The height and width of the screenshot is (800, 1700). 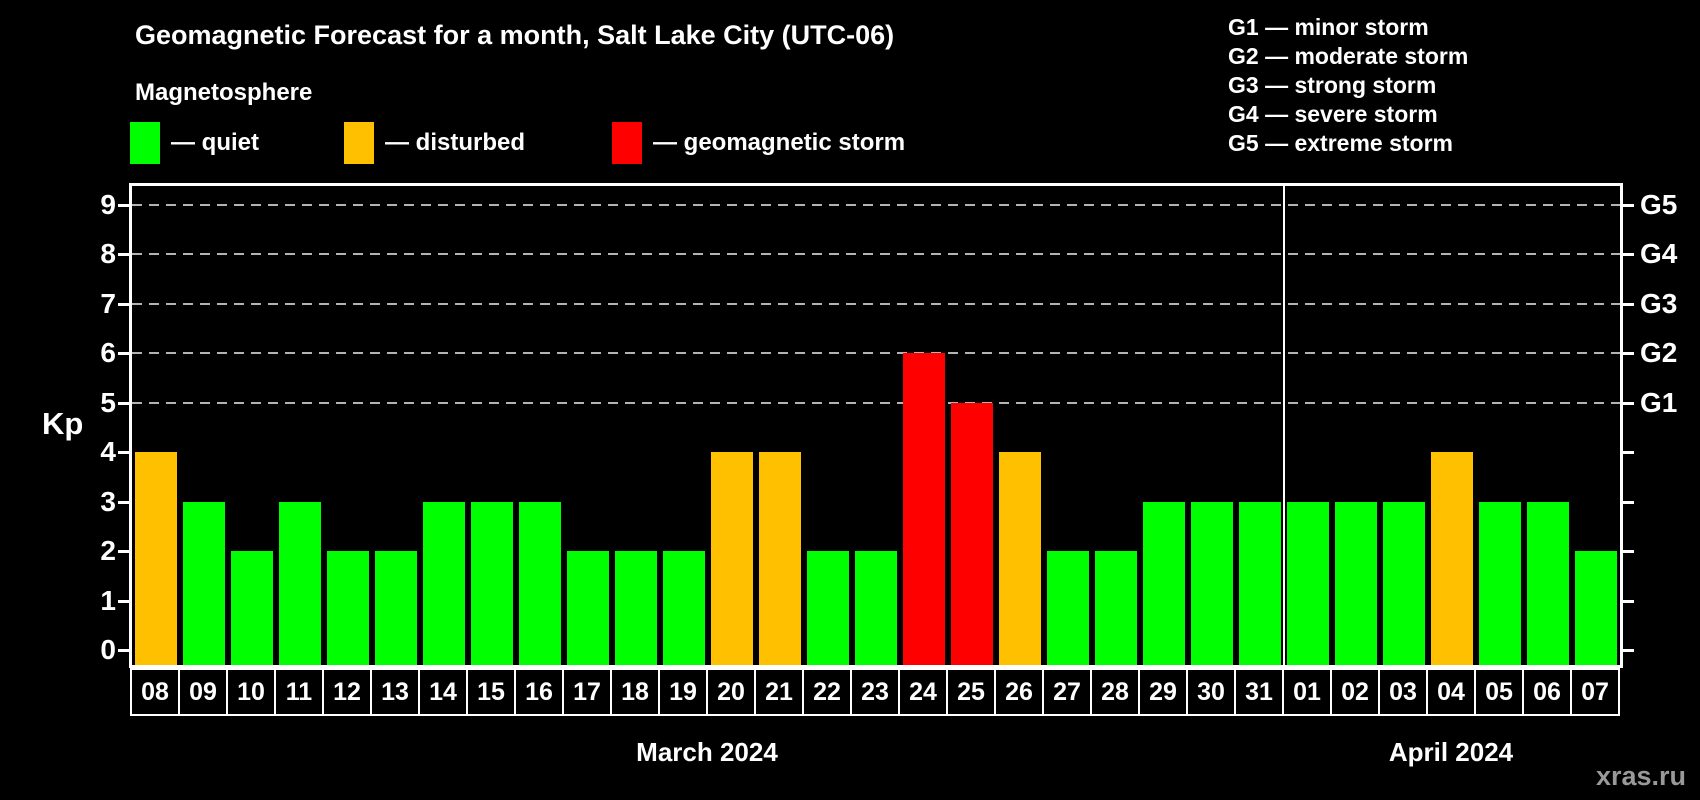 What do you see at coordinates (123, 452) in the screenshot?
I see `left-tick-kp4` at bounding box center [123, 452].